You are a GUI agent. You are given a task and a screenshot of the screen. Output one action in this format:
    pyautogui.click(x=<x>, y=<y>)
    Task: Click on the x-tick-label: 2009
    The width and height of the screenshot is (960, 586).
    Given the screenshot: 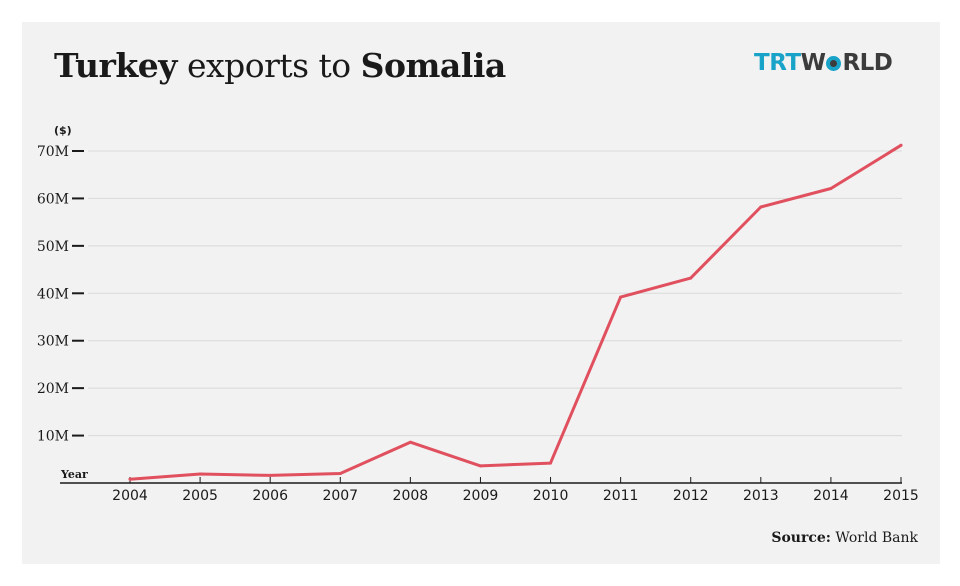 What is the action you would take?
    pyautogui.click(x=481, y=496)
    